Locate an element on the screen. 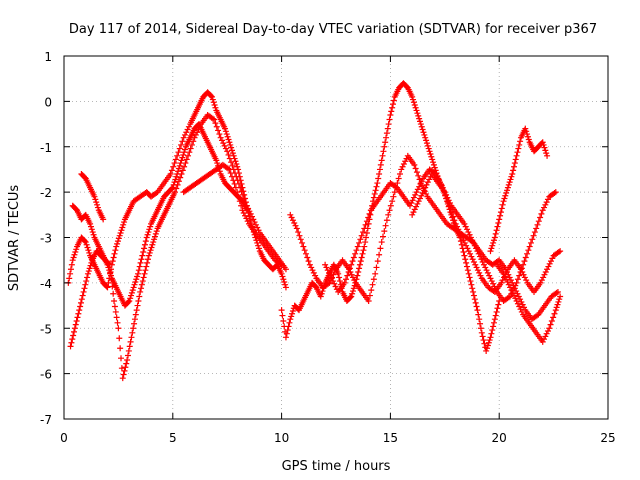  y-tick-label: -3 is located at coordinates (46, 239).